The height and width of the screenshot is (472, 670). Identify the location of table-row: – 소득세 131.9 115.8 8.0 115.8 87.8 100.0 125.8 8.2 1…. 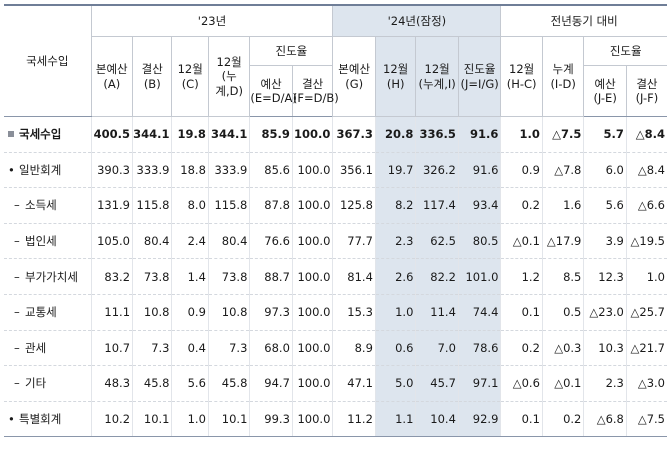
(335, 205).